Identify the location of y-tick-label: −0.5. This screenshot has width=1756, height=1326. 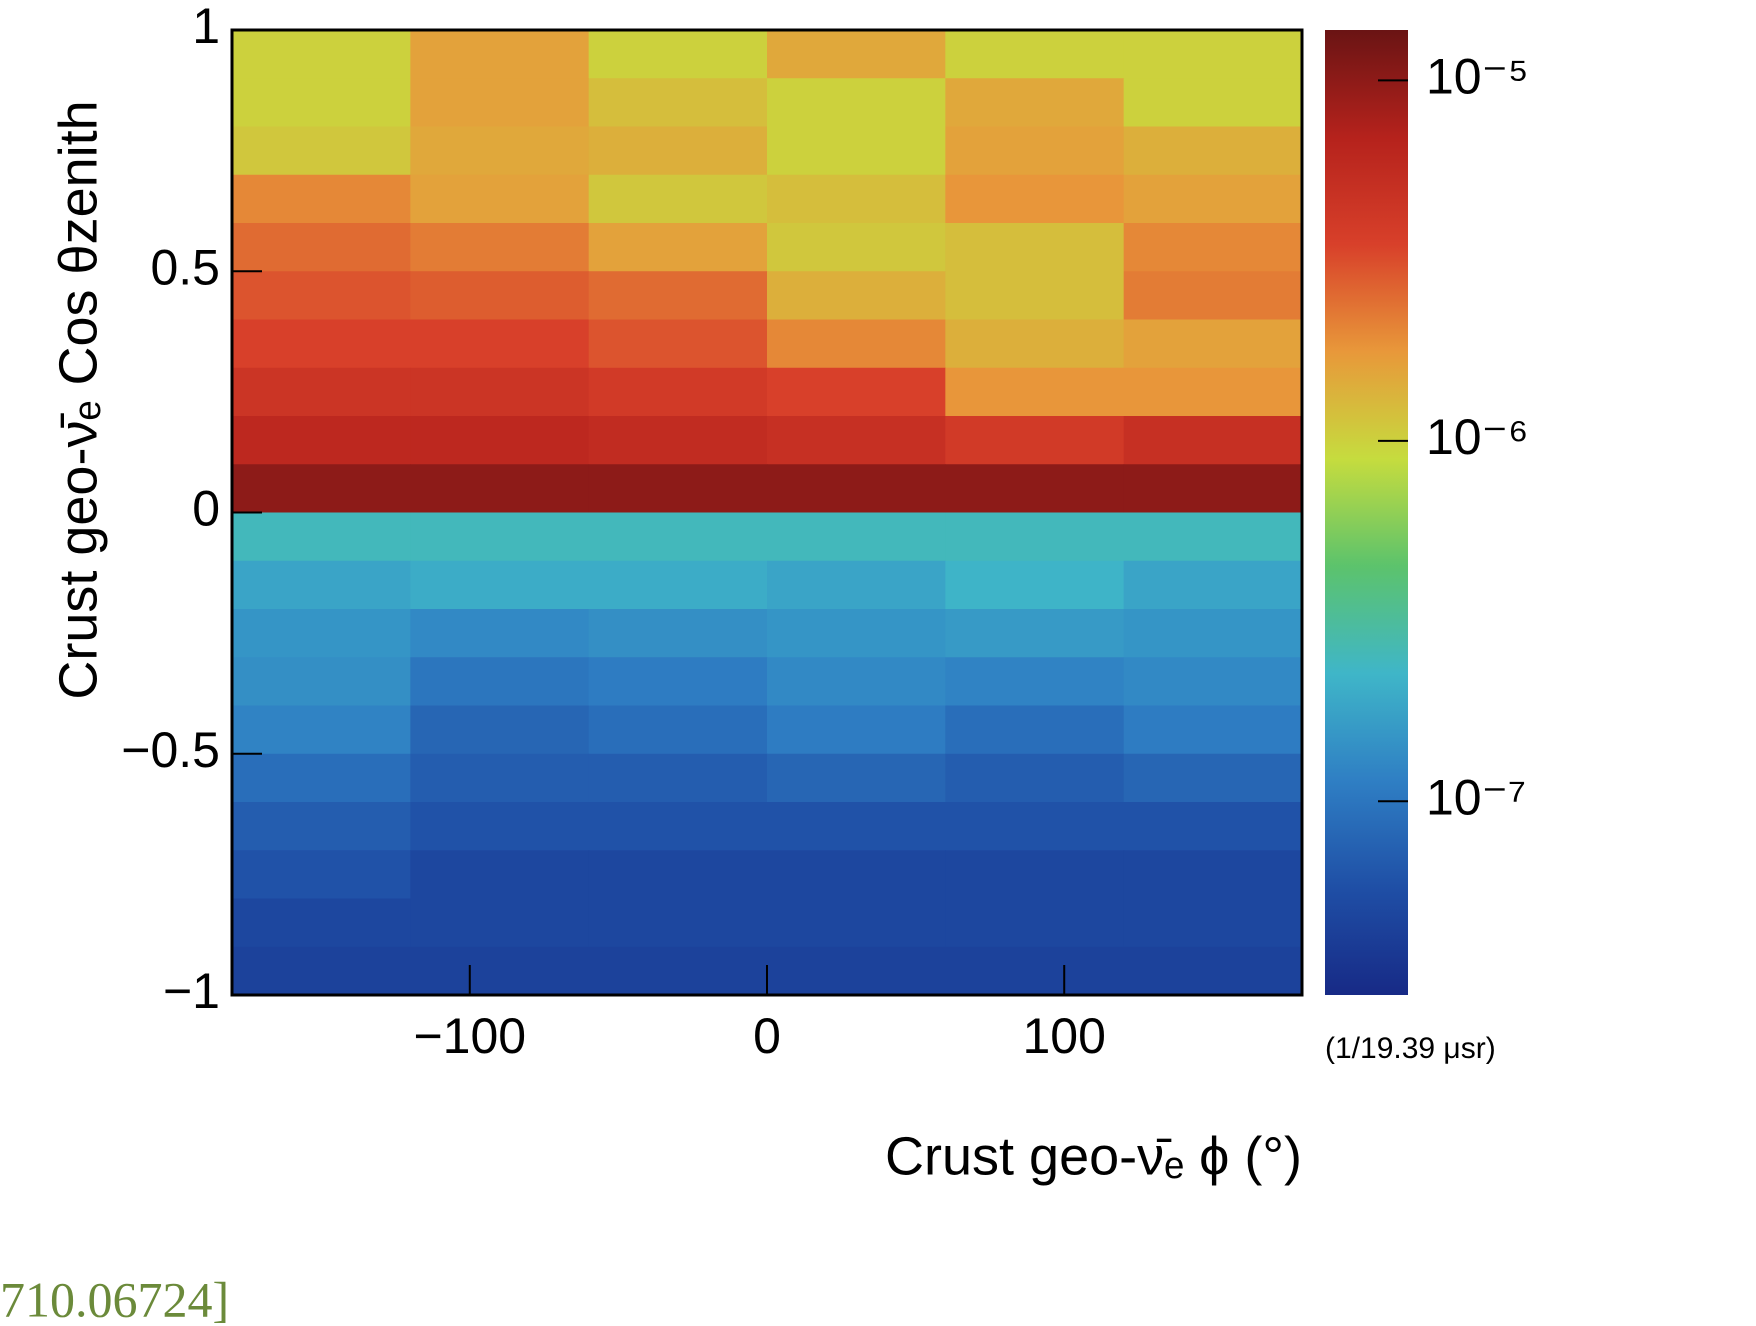
(170, 750).